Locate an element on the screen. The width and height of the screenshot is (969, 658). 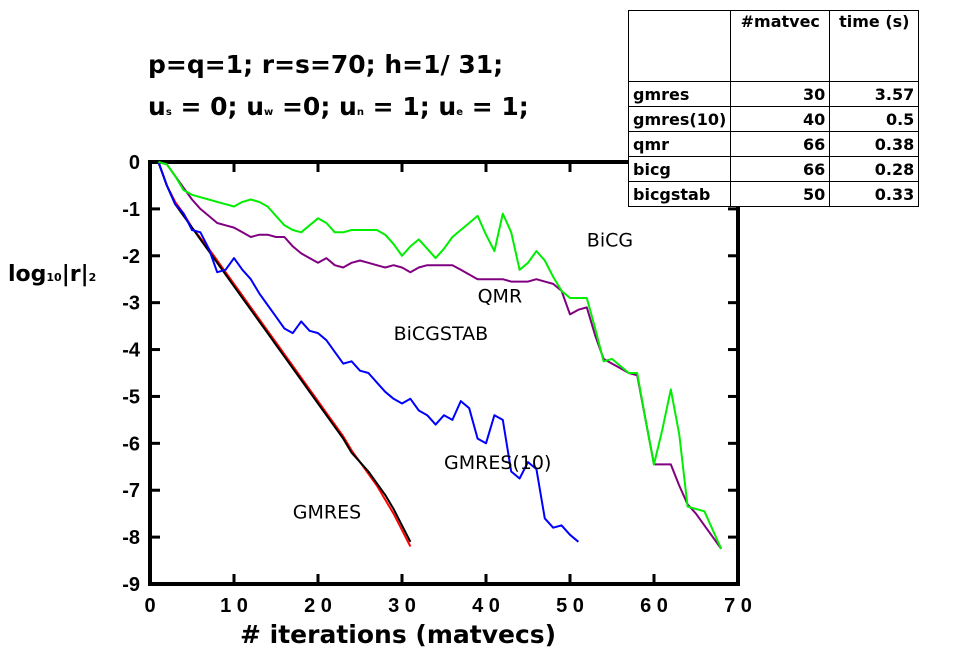
table-row: gmres(10) 40 0.5 is located at coordinates (773, 119).